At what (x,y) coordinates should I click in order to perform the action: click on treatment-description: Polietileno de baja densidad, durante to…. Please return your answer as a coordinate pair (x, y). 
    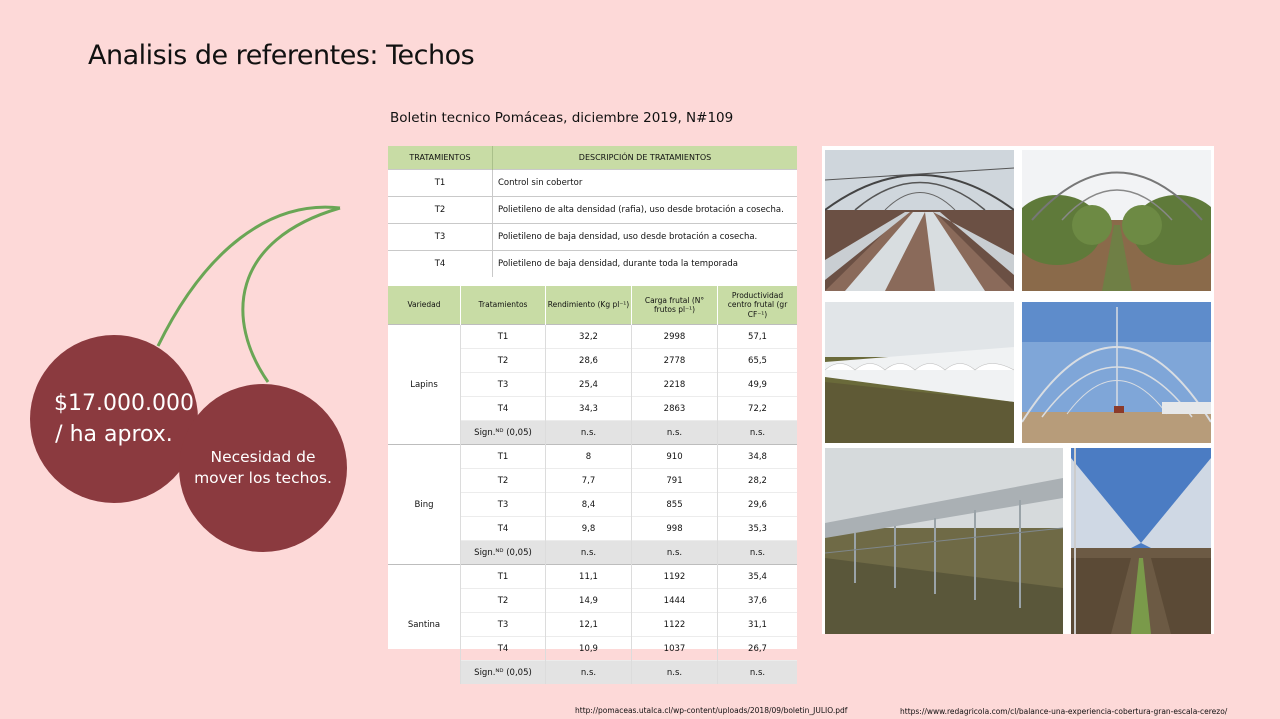
    Looking at the image, I should click on (644, 263).